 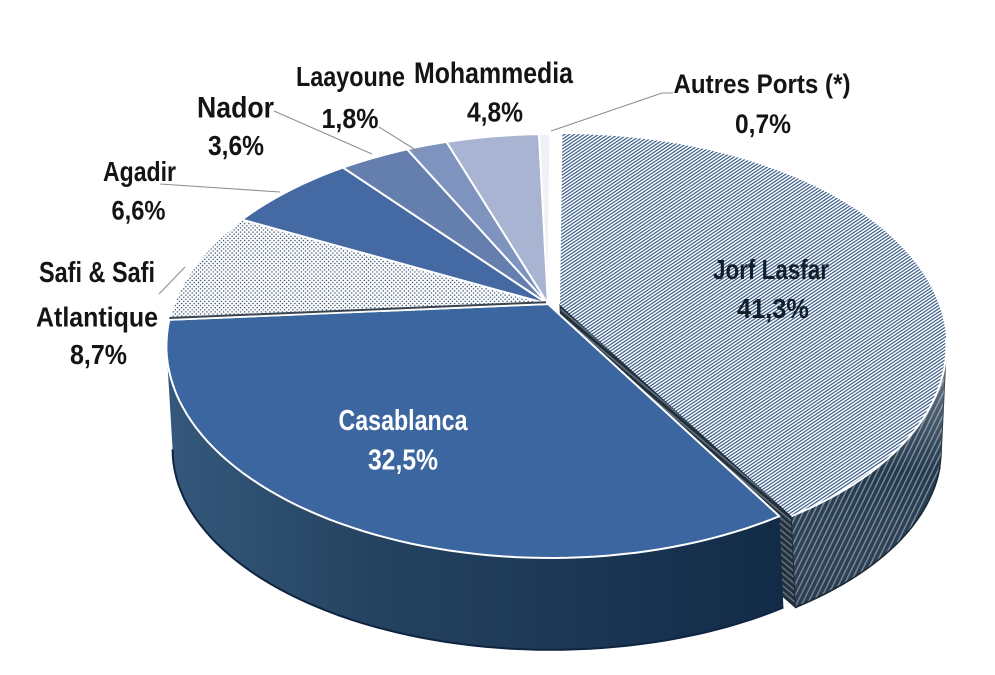 What do you see at coordinates (493, 73) in the screenshot?
I see `svg-text: Mohammedia` at bounding box center [493, 73].